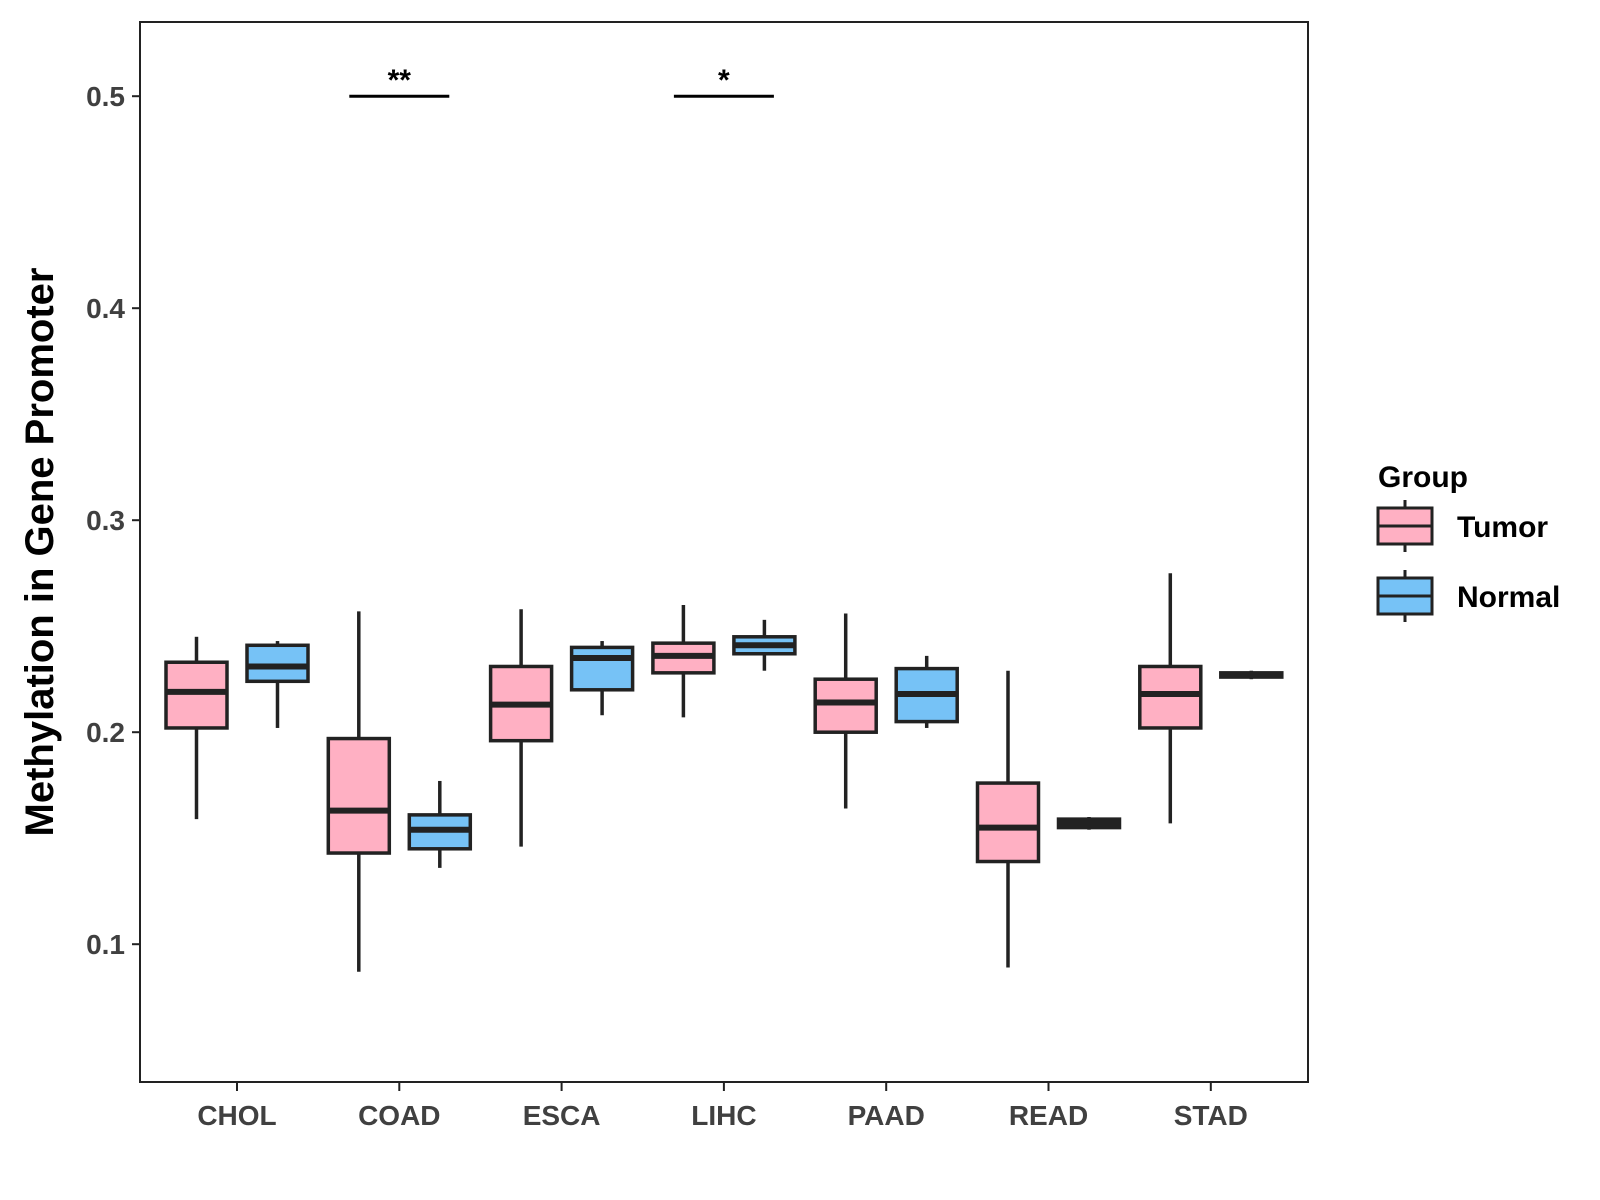  I want to click on x-axis: CHOL COAD ESCA LIHC PAAD READ STAD, so click(722, 1106).